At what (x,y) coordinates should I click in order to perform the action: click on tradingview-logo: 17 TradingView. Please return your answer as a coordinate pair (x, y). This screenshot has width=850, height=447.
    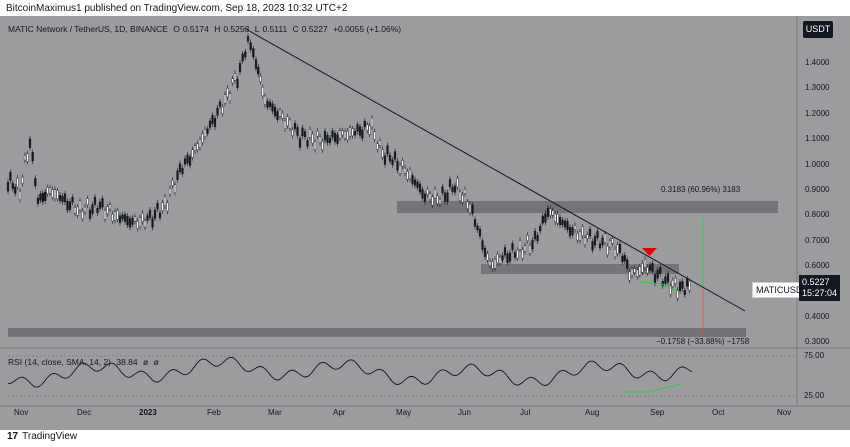
    Looking at the image, I should click on (42, 436).